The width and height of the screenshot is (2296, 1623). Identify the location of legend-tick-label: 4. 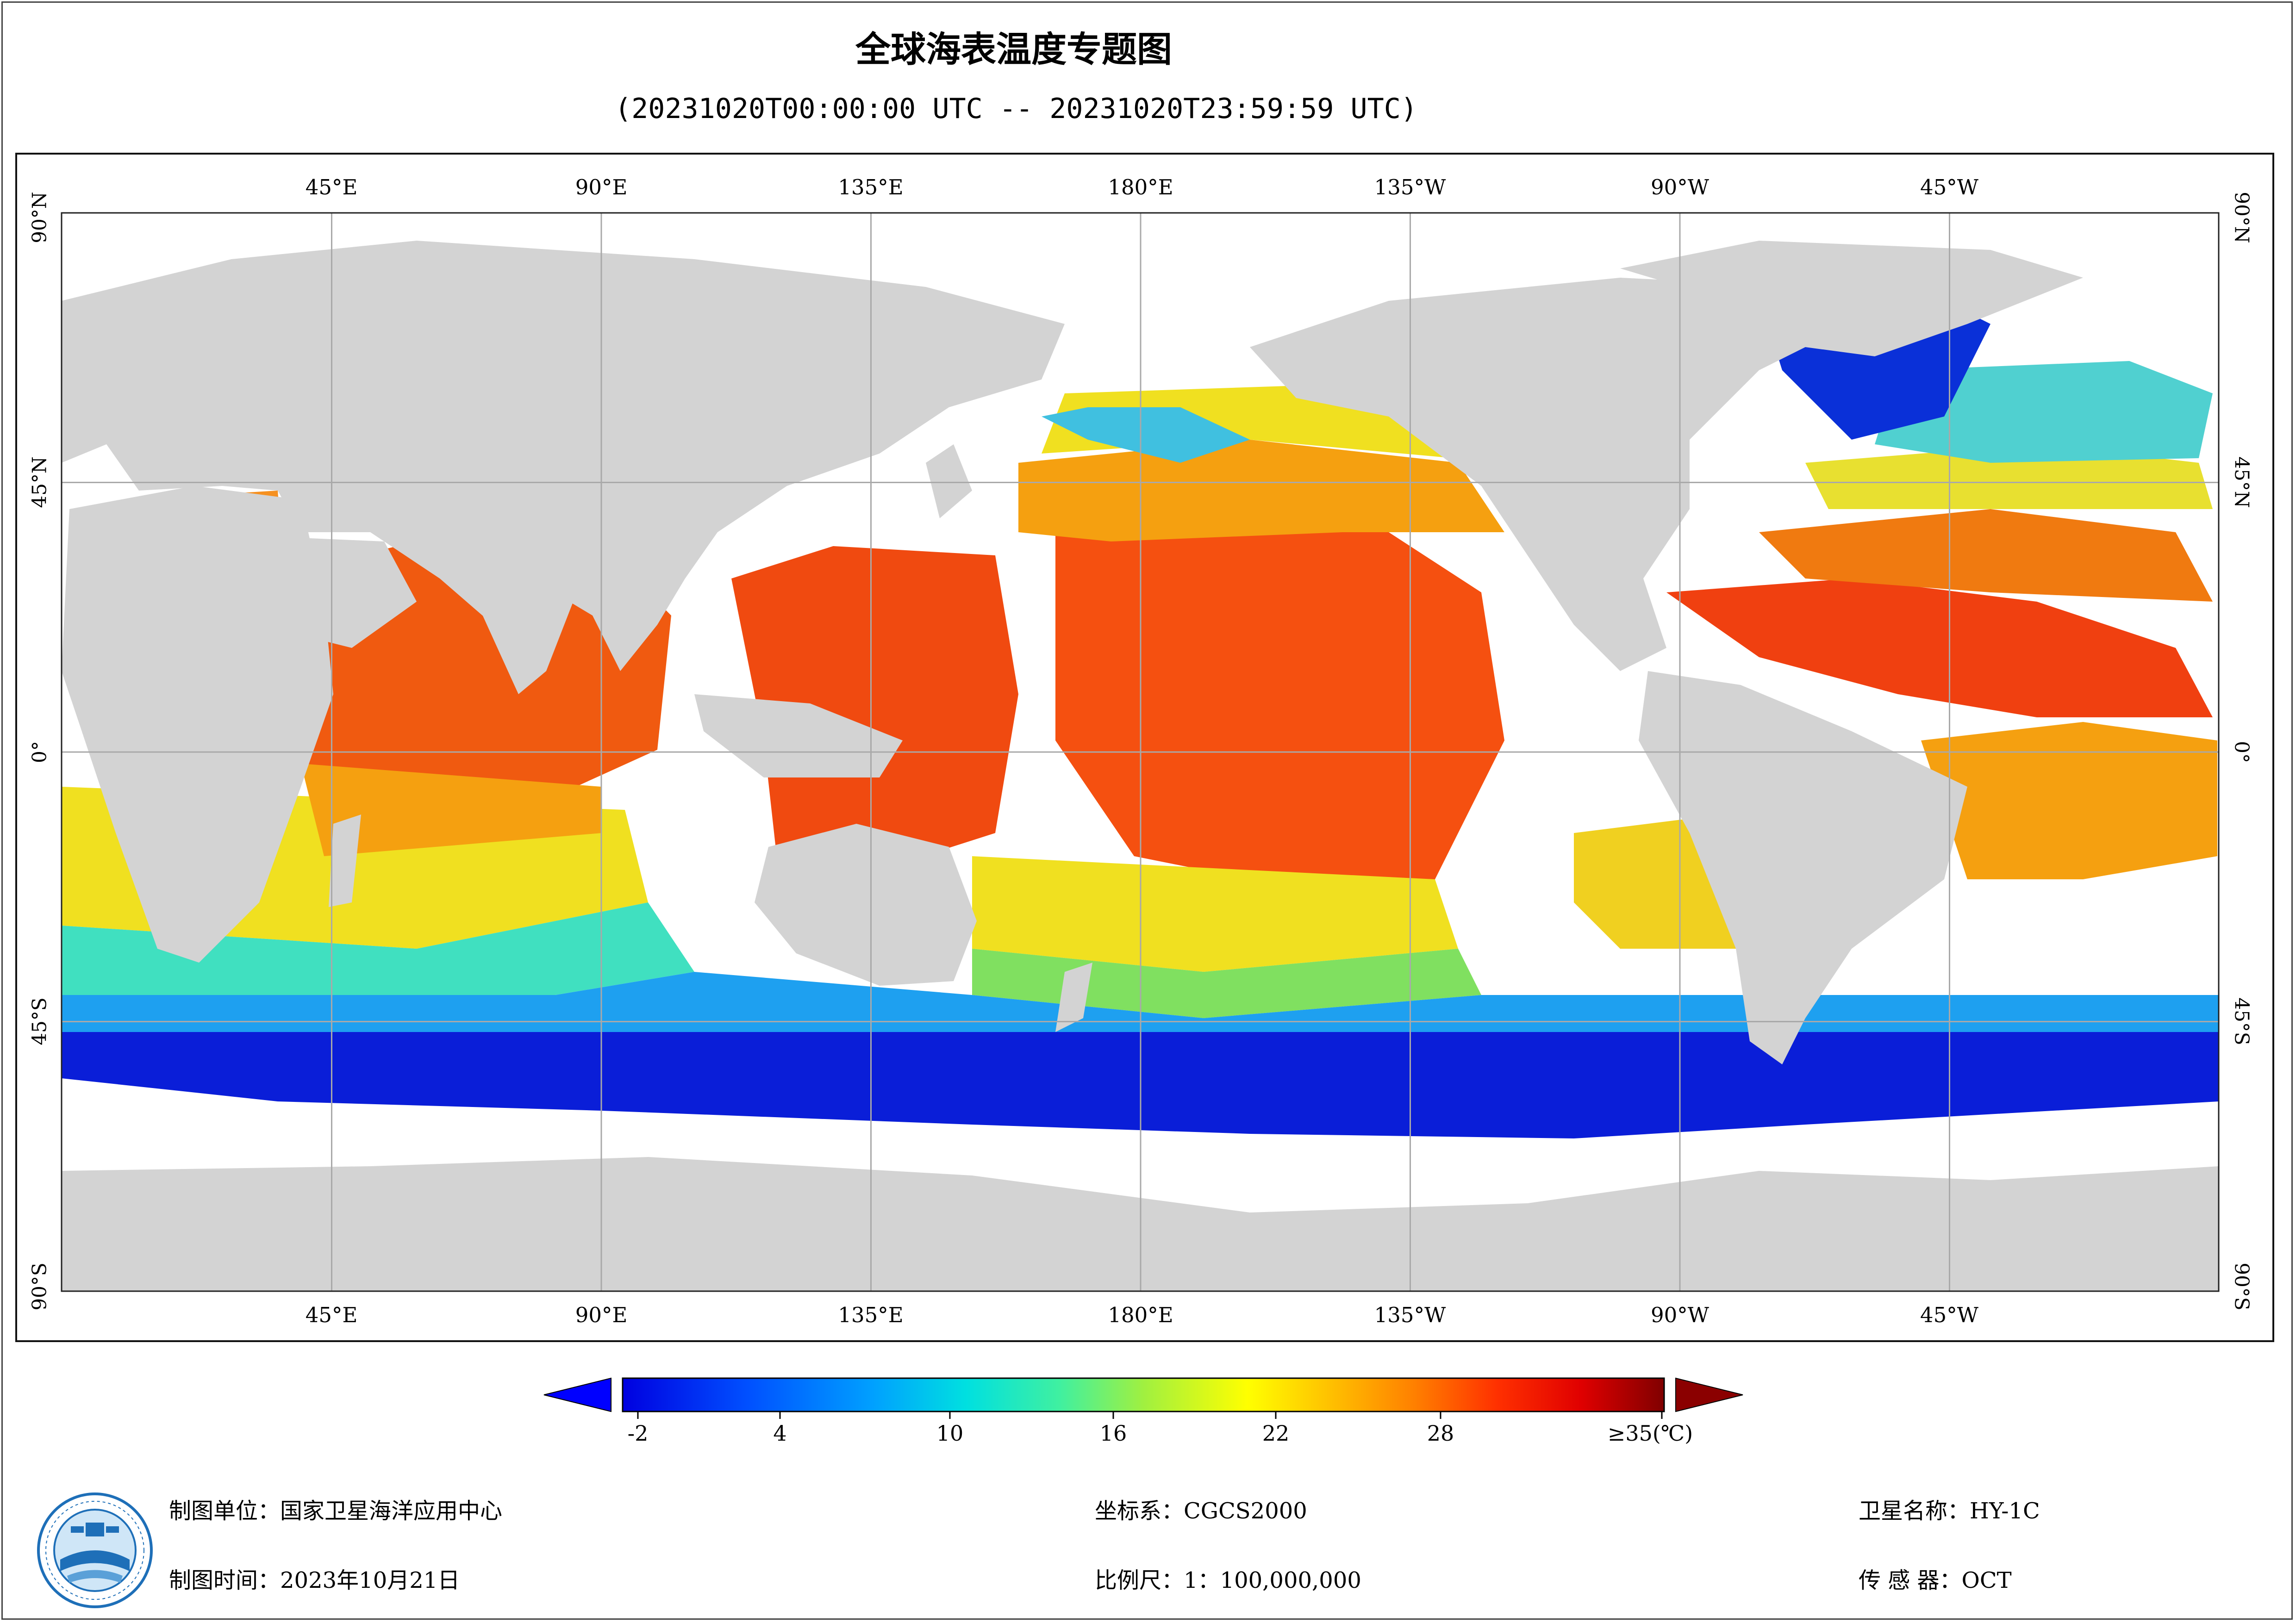
(780, 1433).